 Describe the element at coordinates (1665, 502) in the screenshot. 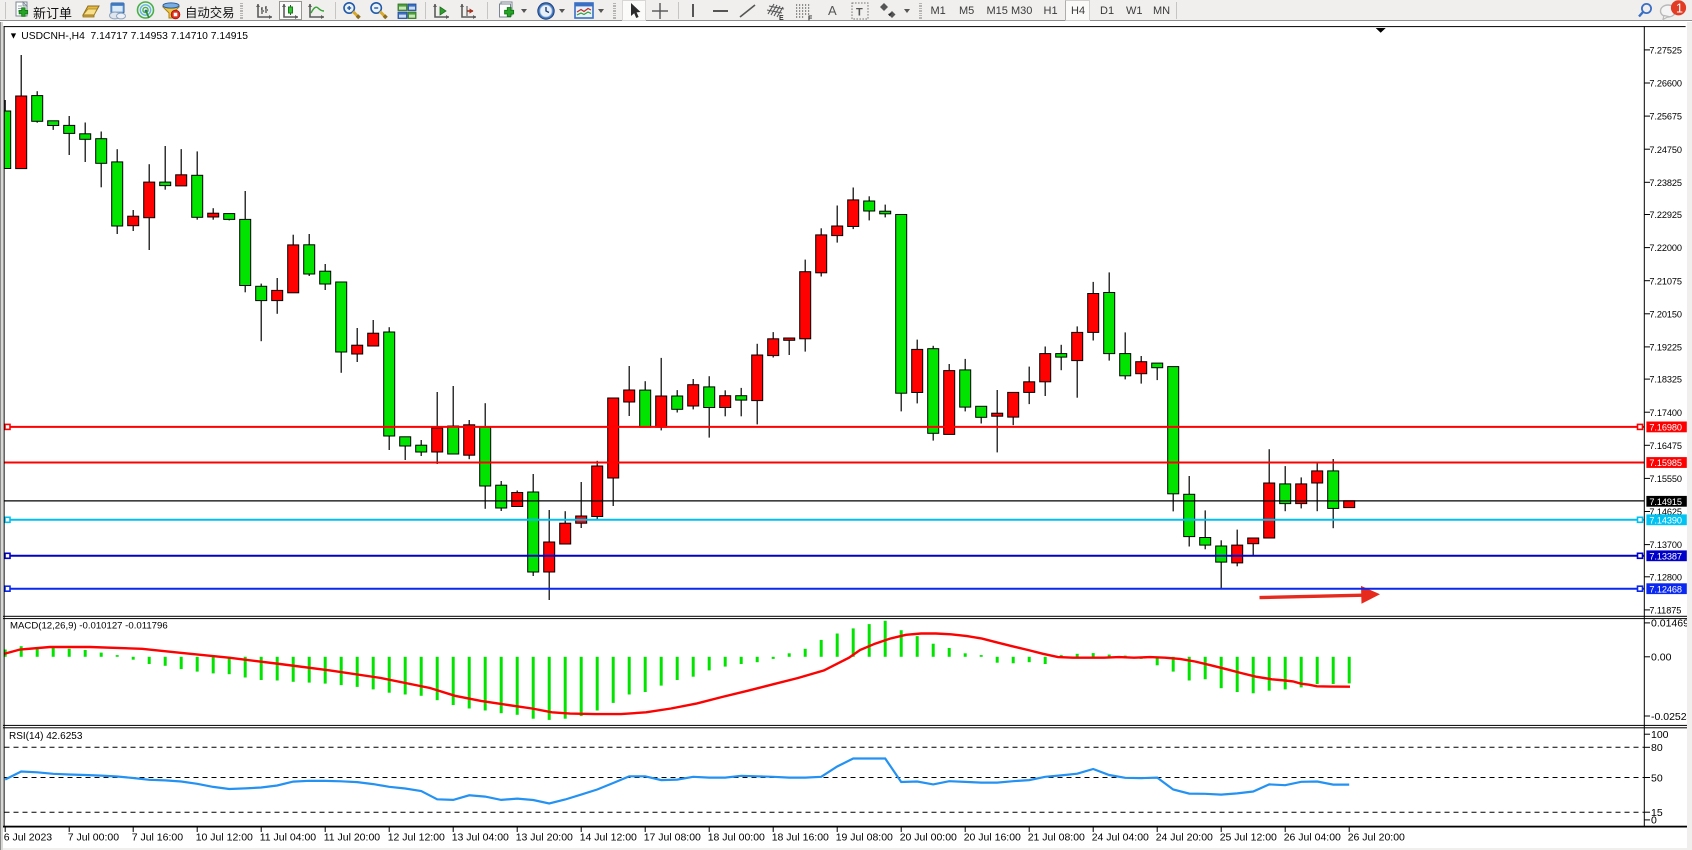

I see `svg-text: 7.14915` at that location.